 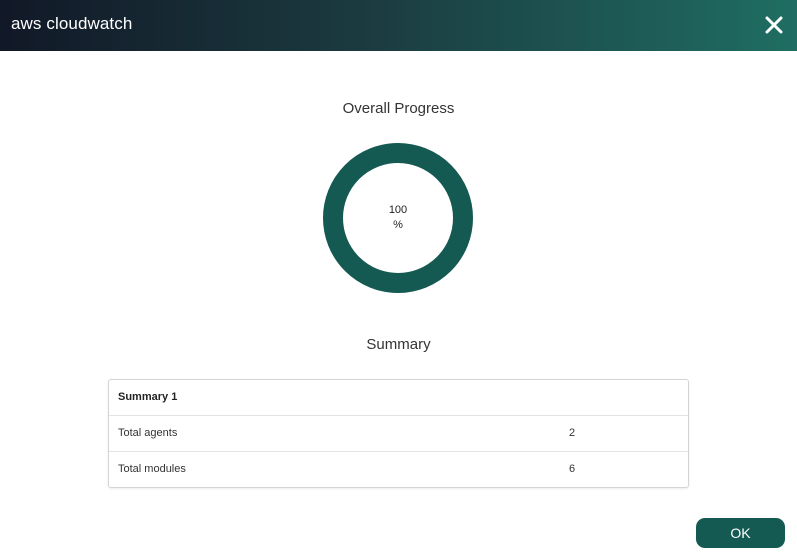 What do you see at coordinates (72, 23) in the screenshot?
I see `dialog-title: aws cloudwatch` at bounding box center [72, 23].